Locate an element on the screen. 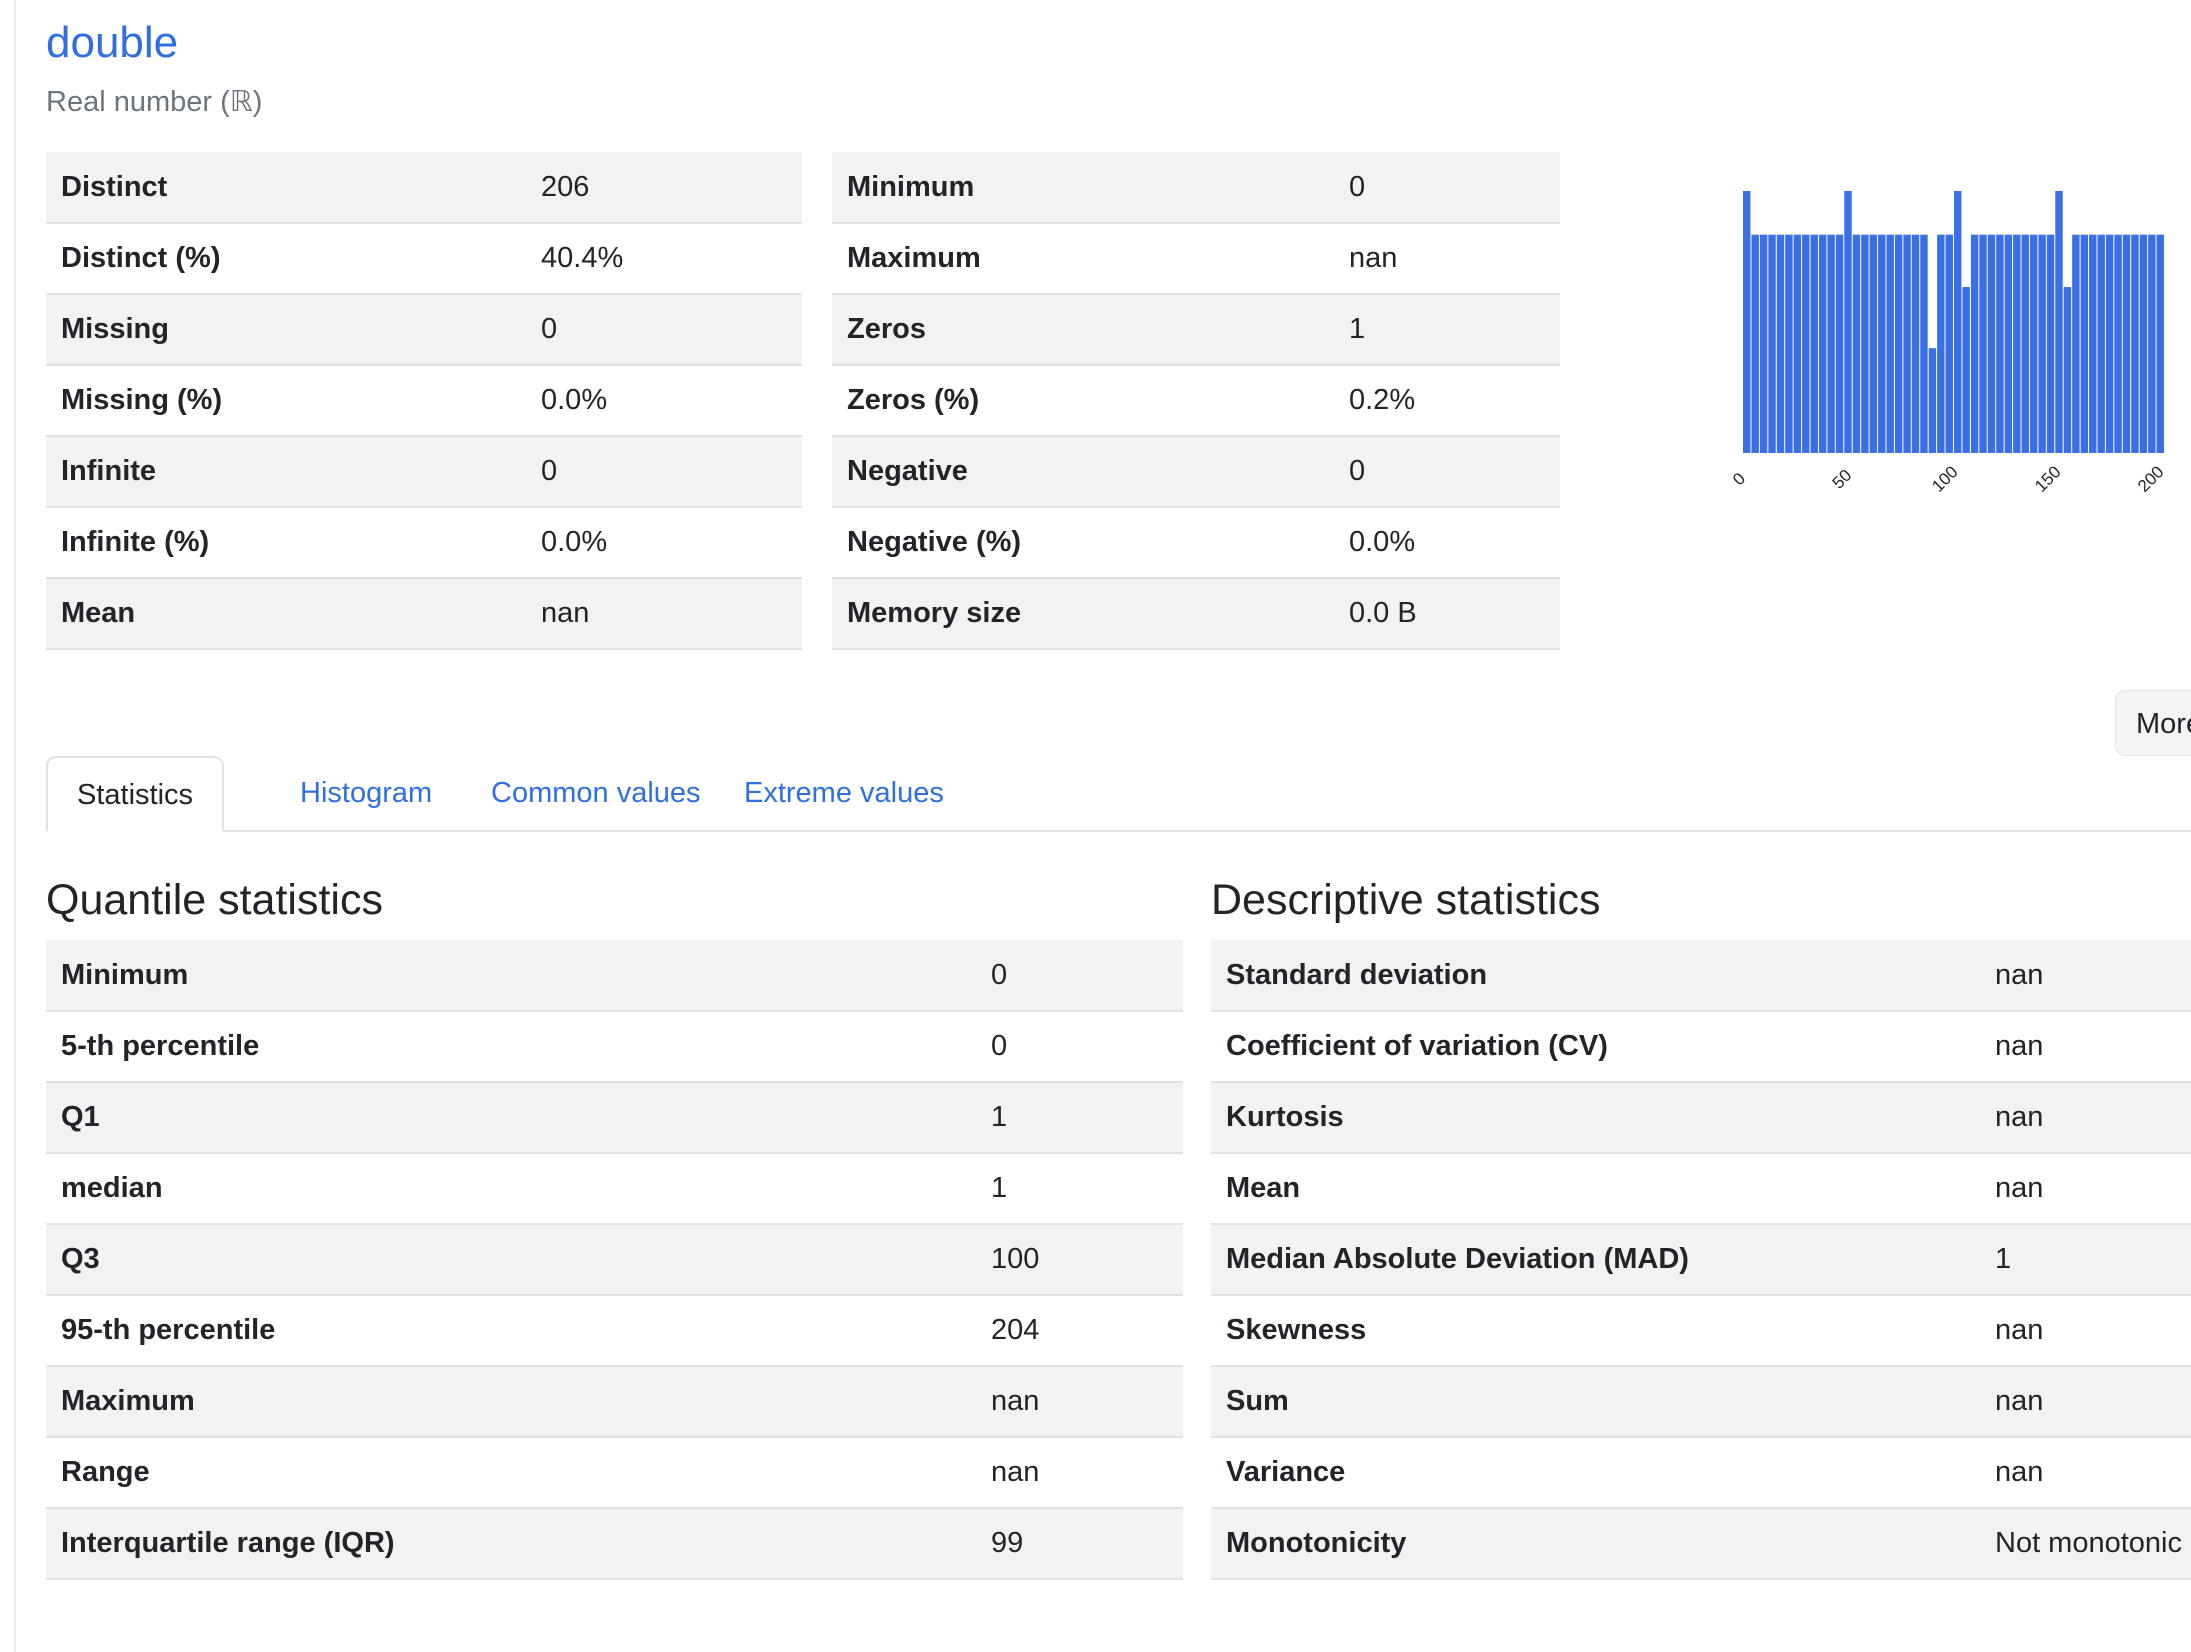 The height and width of the screenshot is (1652, 2191). table-row: Interquartile range (IQR) 99 is located at coordinates (614, 1544).